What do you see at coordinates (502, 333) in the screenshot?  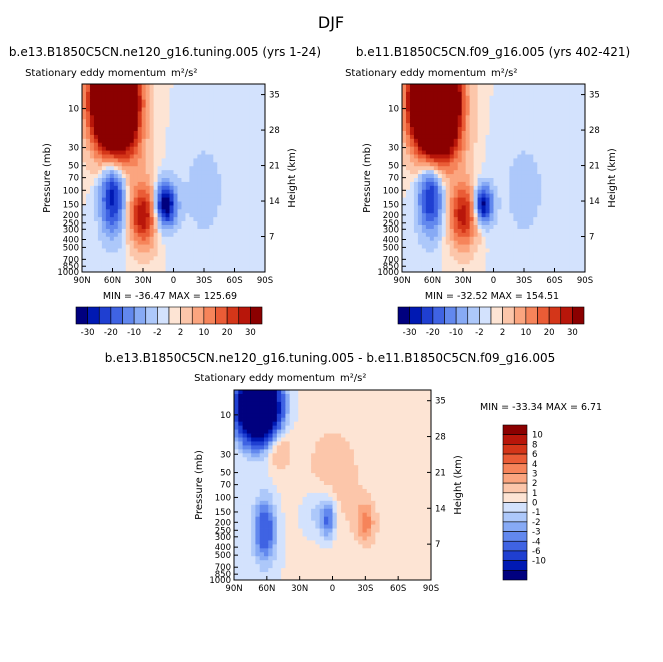 I see `colorbar-label: 2` at bounding box center [502, 333].